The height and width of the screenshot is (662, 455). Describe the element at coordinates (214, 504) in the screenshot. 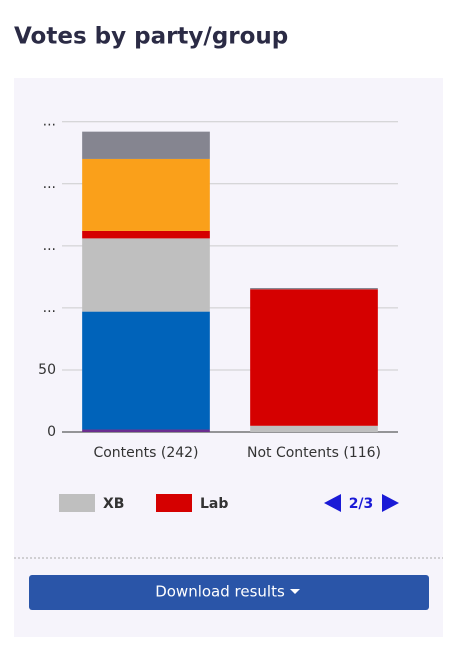

I see `legend-label: Lab` at that location.